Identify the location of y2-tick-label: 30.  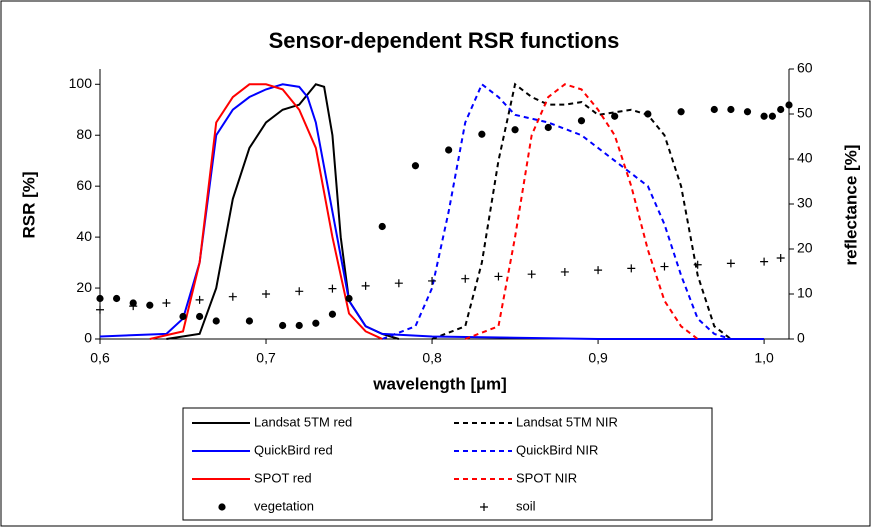
(805, 203).